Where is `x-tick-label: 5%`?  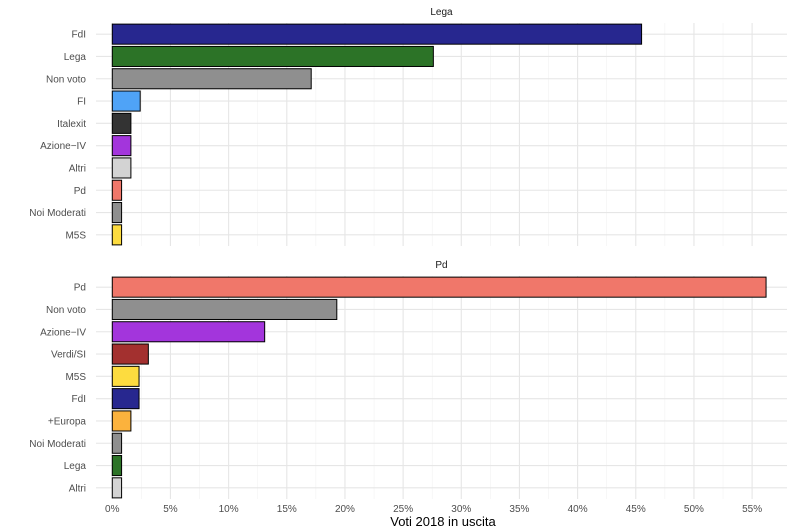 x-tick-label: 5% is located at coordinates (170, 509).